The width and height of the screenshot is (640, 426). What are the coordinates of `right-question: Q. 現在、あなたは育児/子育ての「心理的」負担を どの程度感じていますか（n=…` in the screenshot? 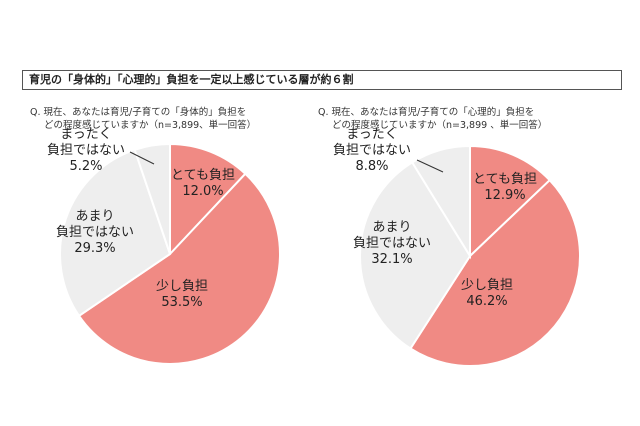 It's located at (468, 119).